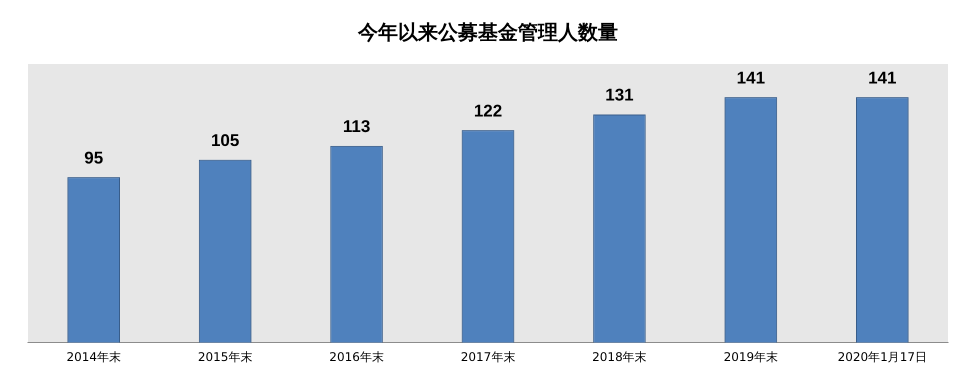 The image size is (958, 379). What do you see at coordinates (619, 357) in the screenshot?
I see `x-tick-label: 2018年末` at bounding box center [619, 357].